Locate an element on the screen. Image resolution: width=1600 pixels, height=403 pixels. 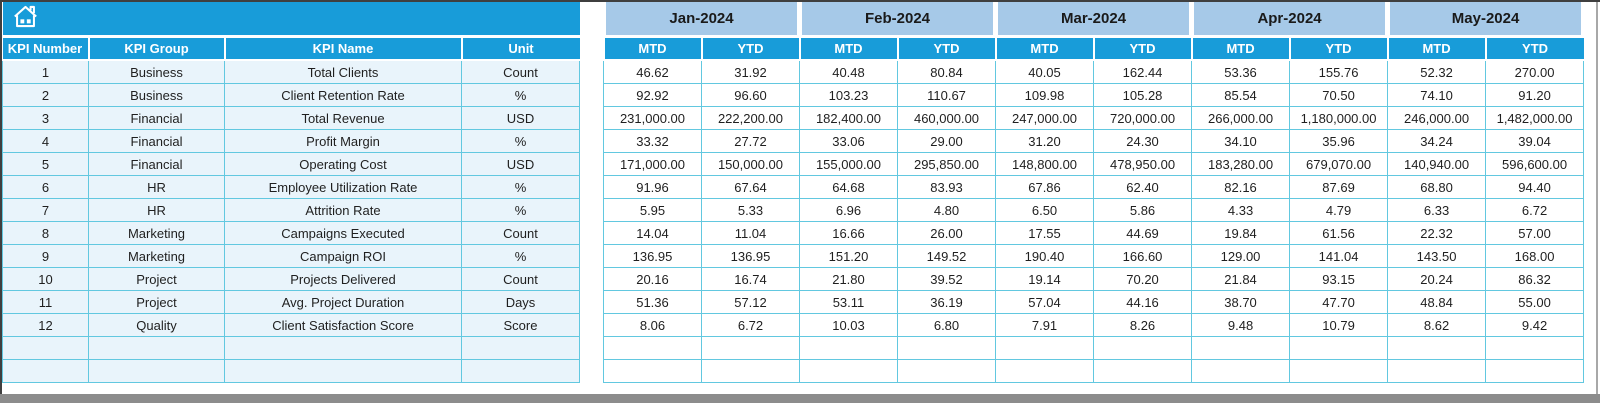
value-cell: 11.04 is located at coordinates (750, 233).